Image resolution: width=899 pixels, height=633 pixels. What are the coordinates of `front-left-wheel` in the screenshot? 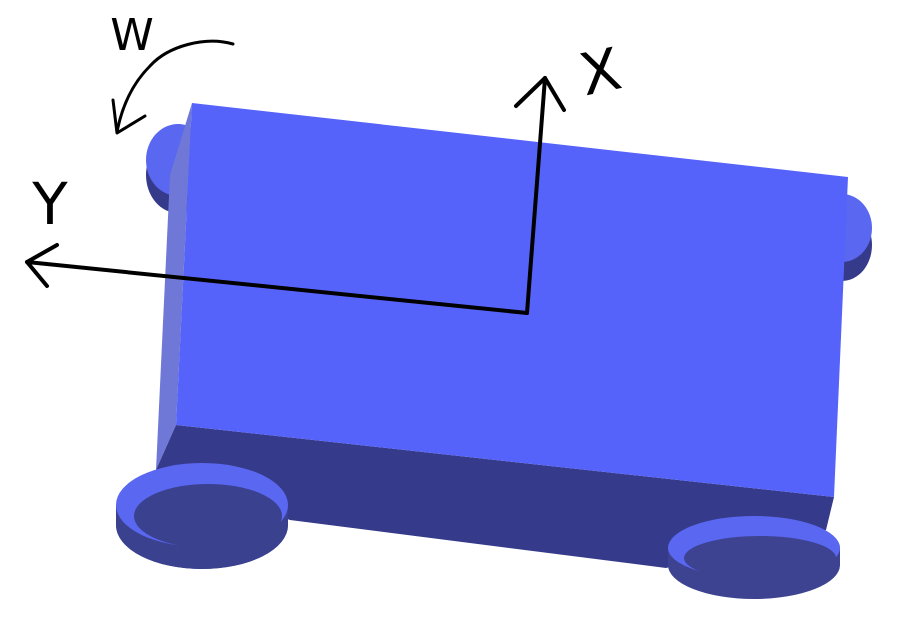 It's located at (202, 516).